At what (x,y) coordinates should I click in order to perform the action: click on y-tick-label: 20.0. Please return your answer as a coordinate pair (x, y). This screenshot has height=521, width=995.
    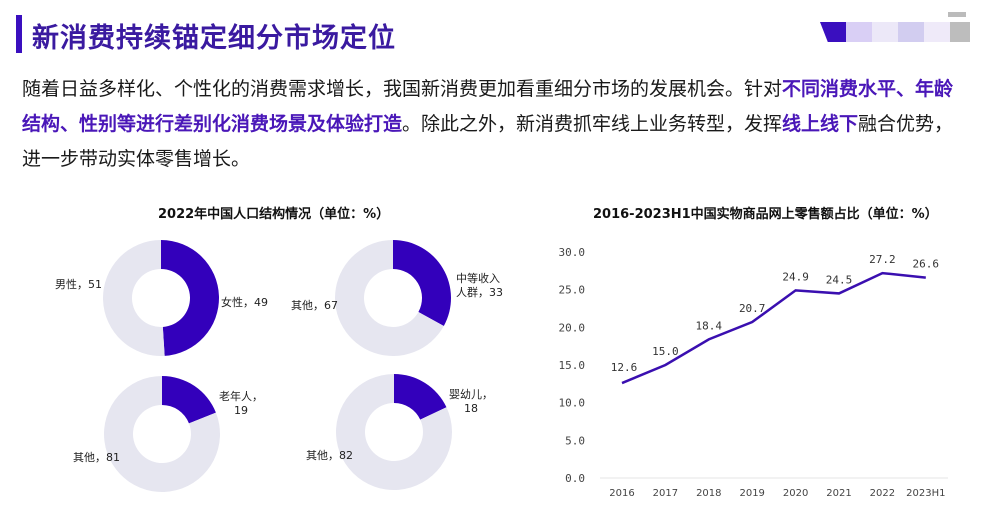
    Looking at the image, I should click on (572, 327).